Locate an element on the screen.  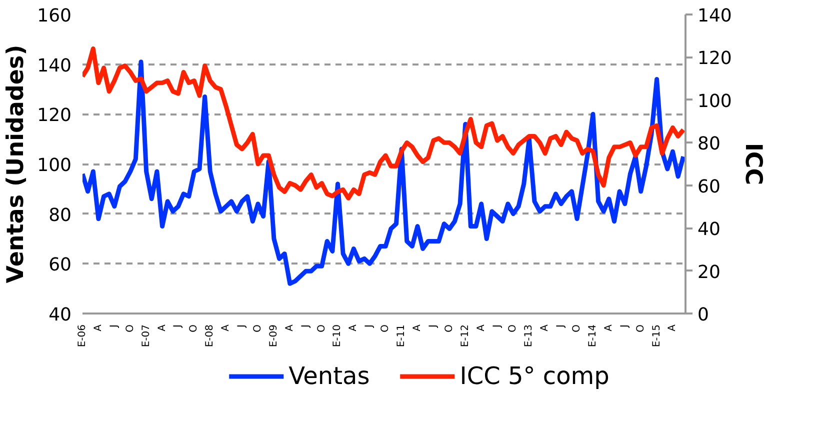
y-tick-label: 120 is located at coordinates (54, 115).